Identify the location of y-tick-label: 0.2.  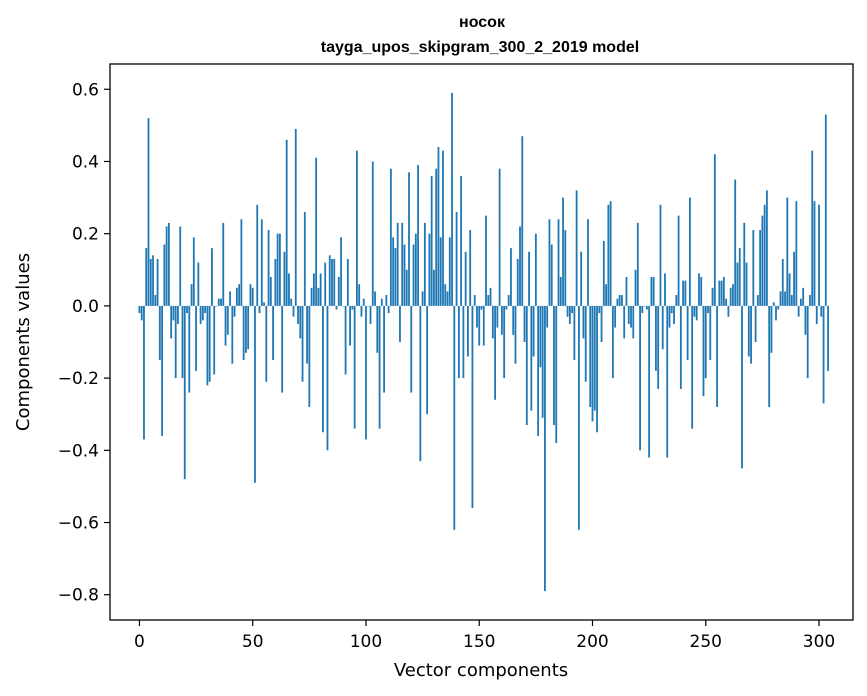
(85, 235).